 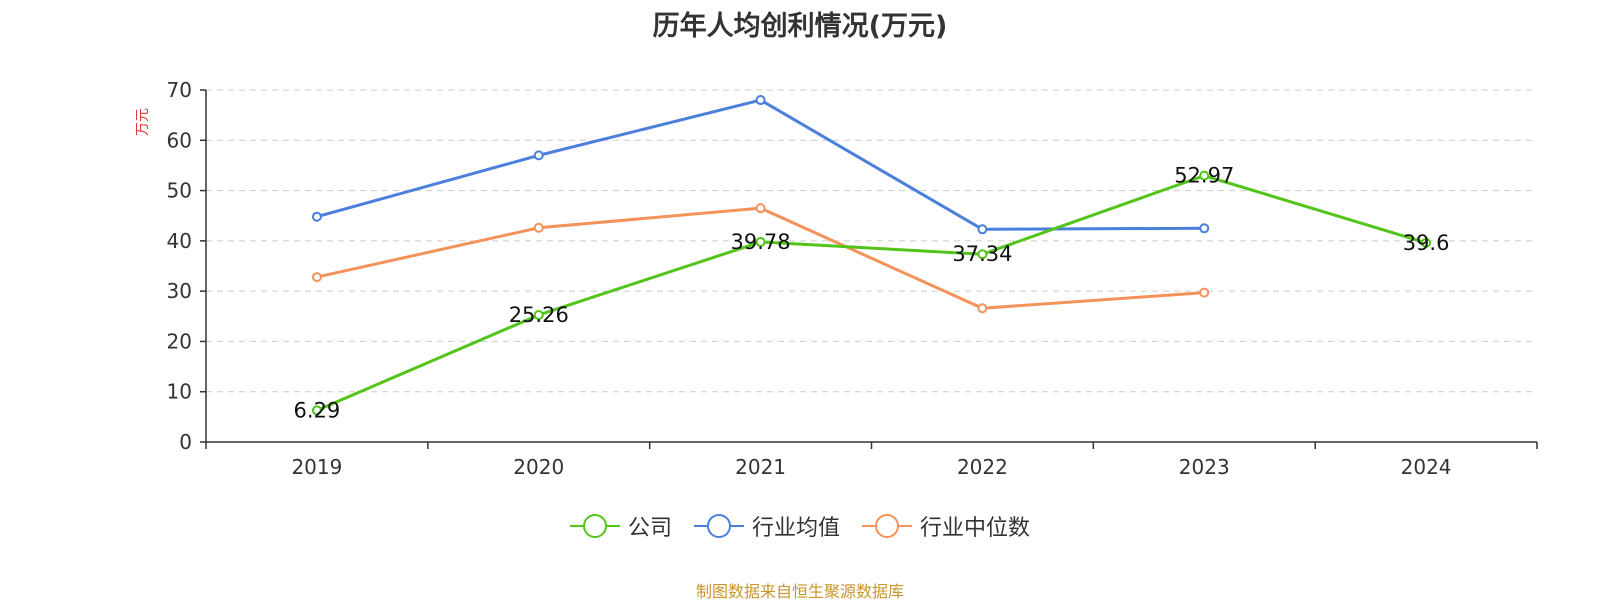 What do you see at coordinates (799, 591) in the screenshot?
I see `data-source-footer: 制图数据来自恒生聚源数据库` at bounding box center [799, 591].